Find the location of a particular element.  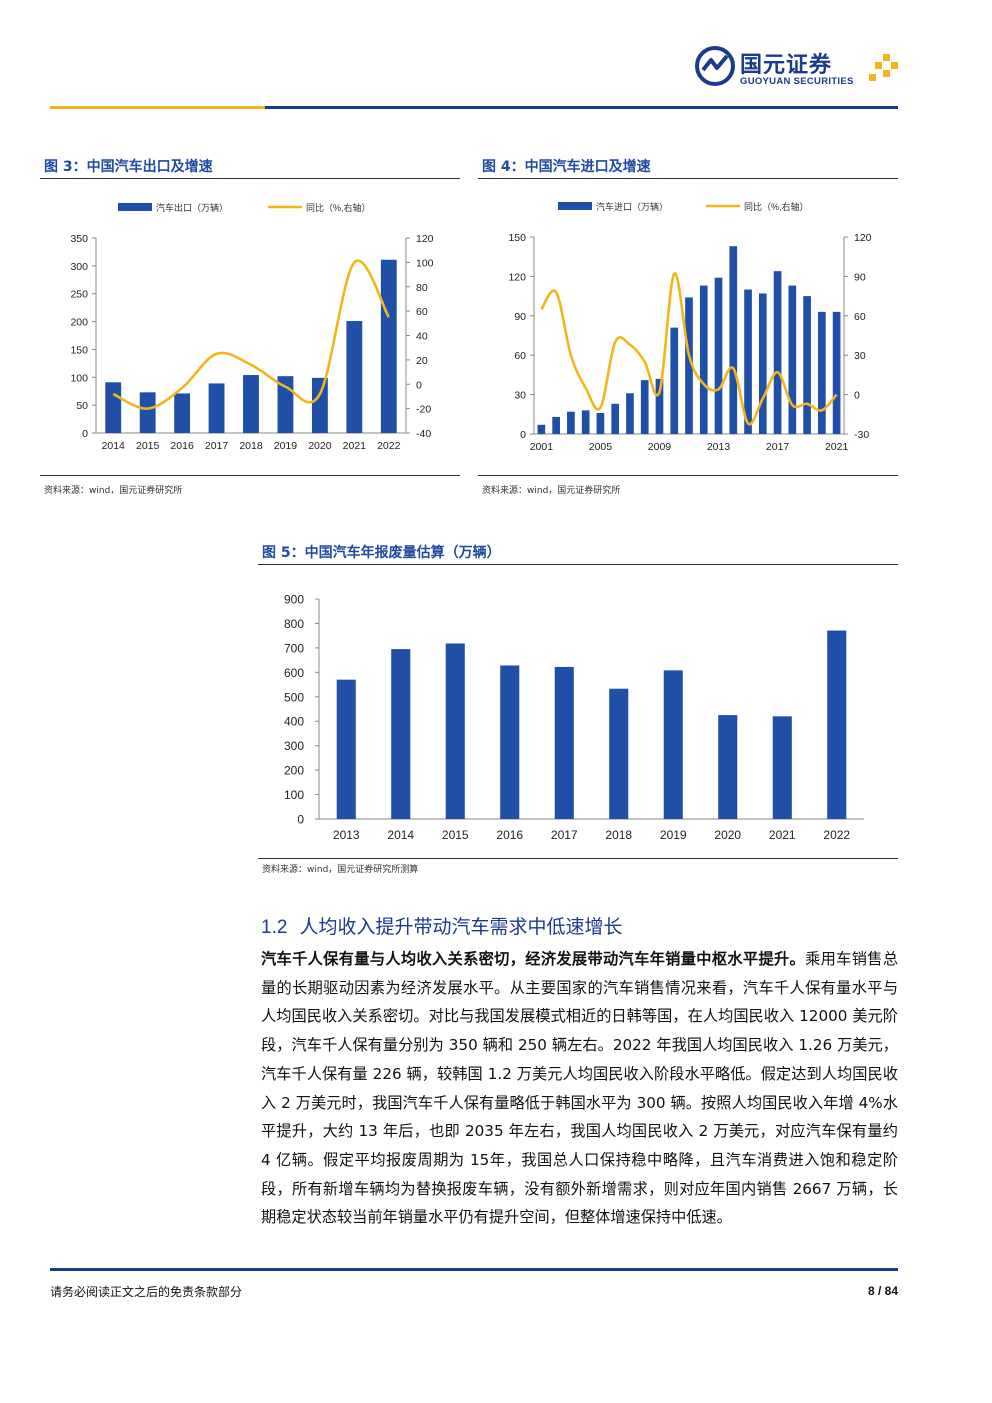

y2-tick-label: -30 is located at coordinates (861, 435).